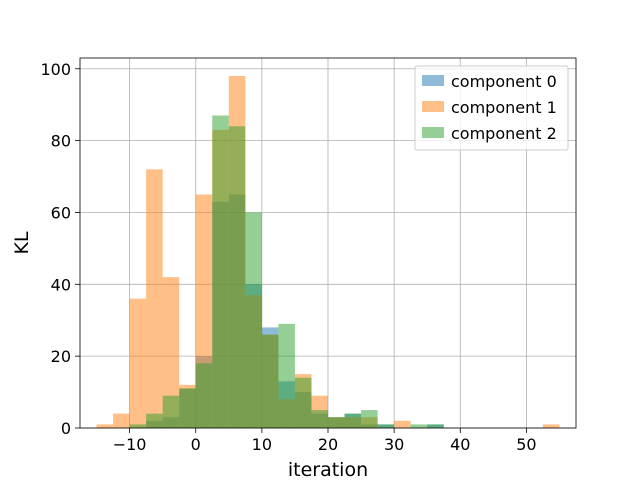 The width and height of the screenshot is (640, 480). I want to click on x-tick-label: 30, so click(394, 444).